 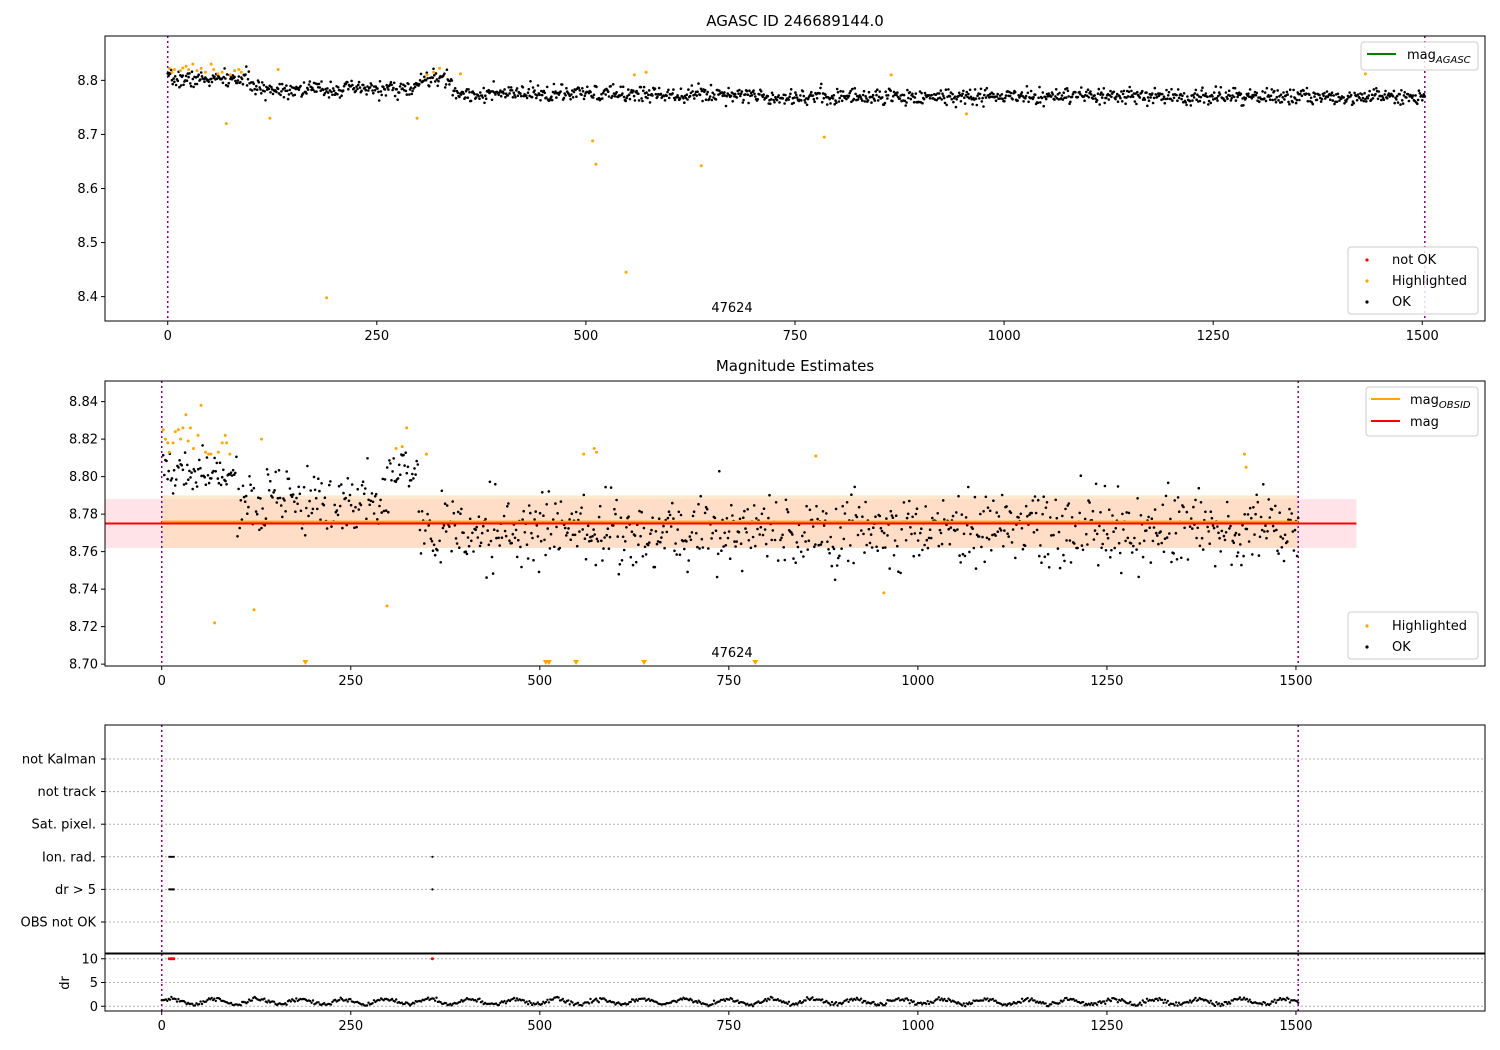 I want to click on agasc-ytick-label-1: 8.5, so click(x=87, y=243).